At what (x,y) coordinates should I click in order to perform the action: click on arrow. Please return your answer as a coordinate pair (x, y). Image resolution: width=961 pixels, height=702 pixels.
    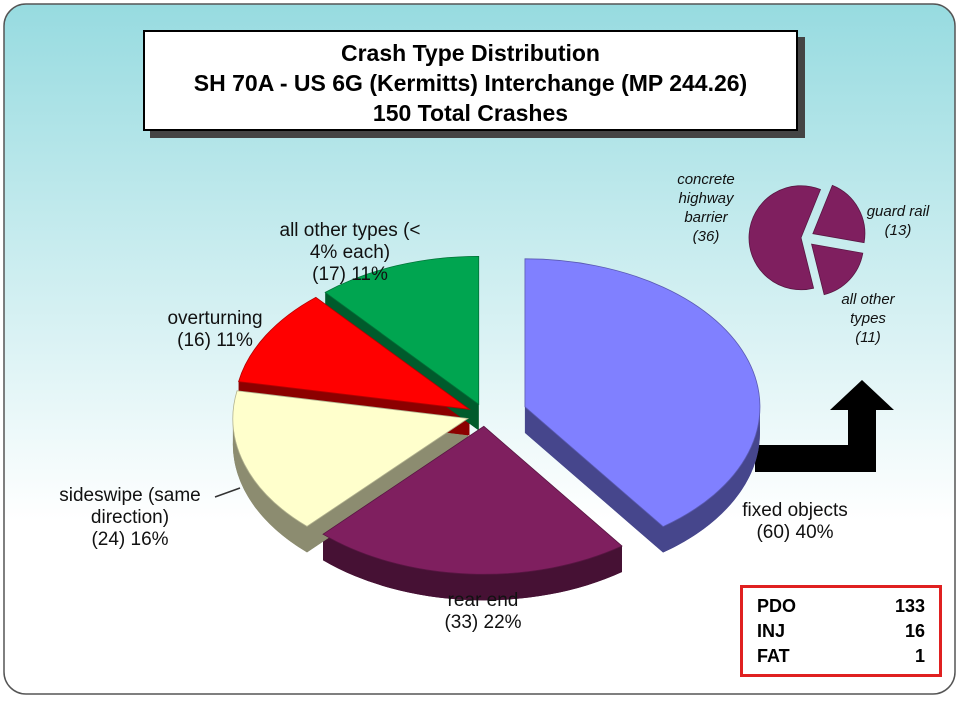
    Looking at the image, I should click on (824, 426).